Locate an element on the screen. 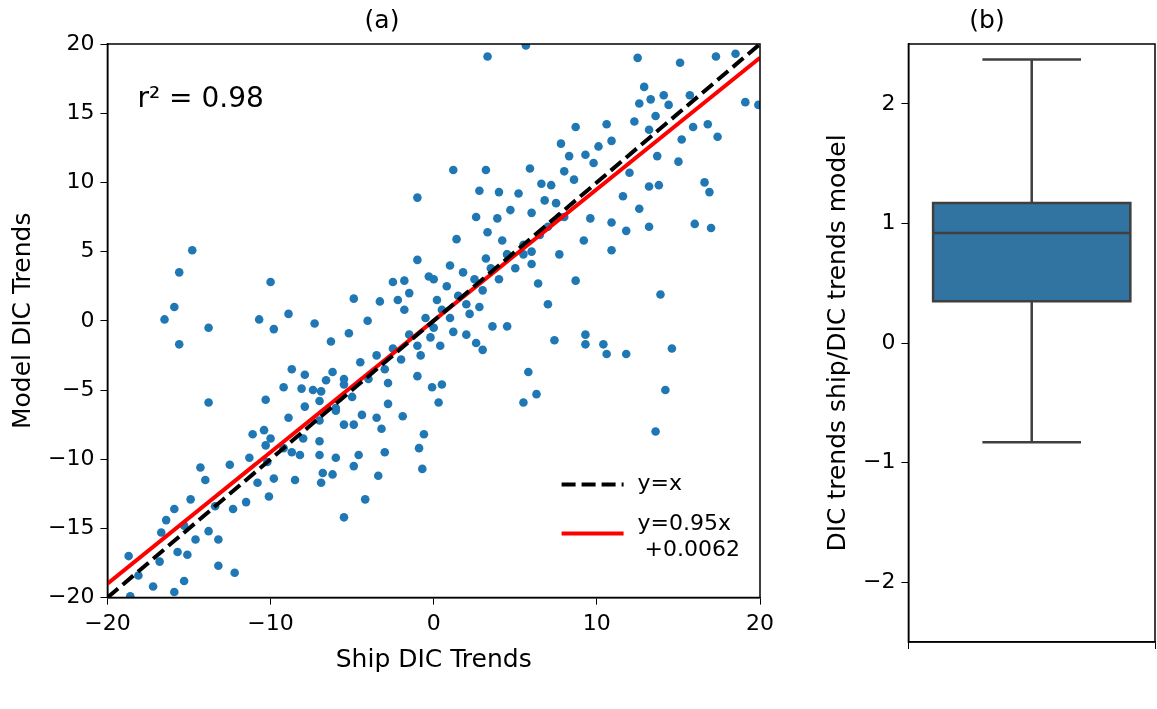 This screenshot has width=1157, height=709. y-tick-label: 15 is located at coordinates (80, 111).